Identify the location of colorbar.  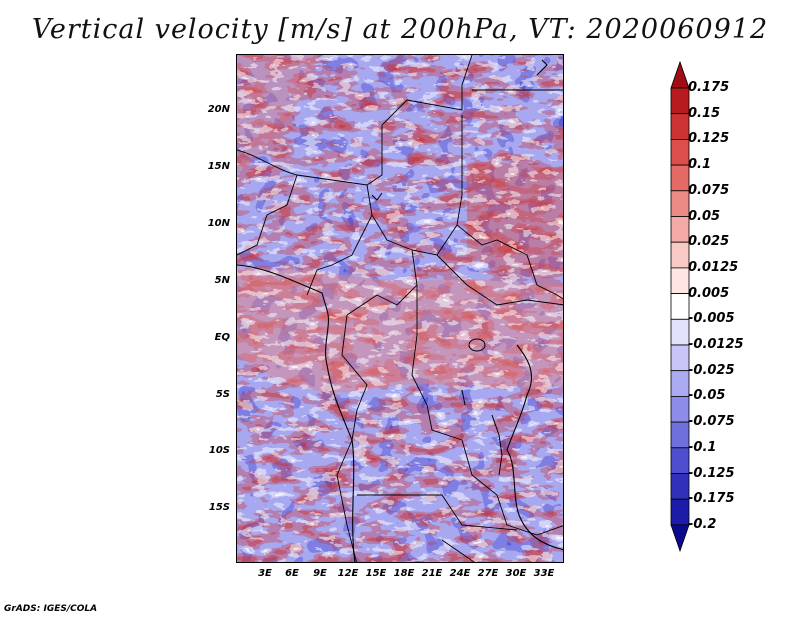
(680, 306).